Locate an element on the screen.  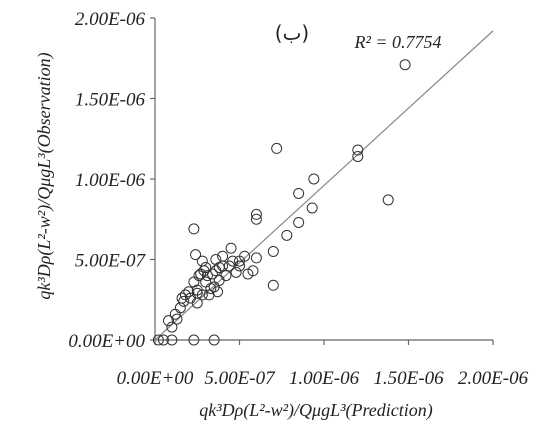
y-axis-label: qk³Dρ(L²-w²)/QμgL³(Observation) is located at coordinates (44, 175).